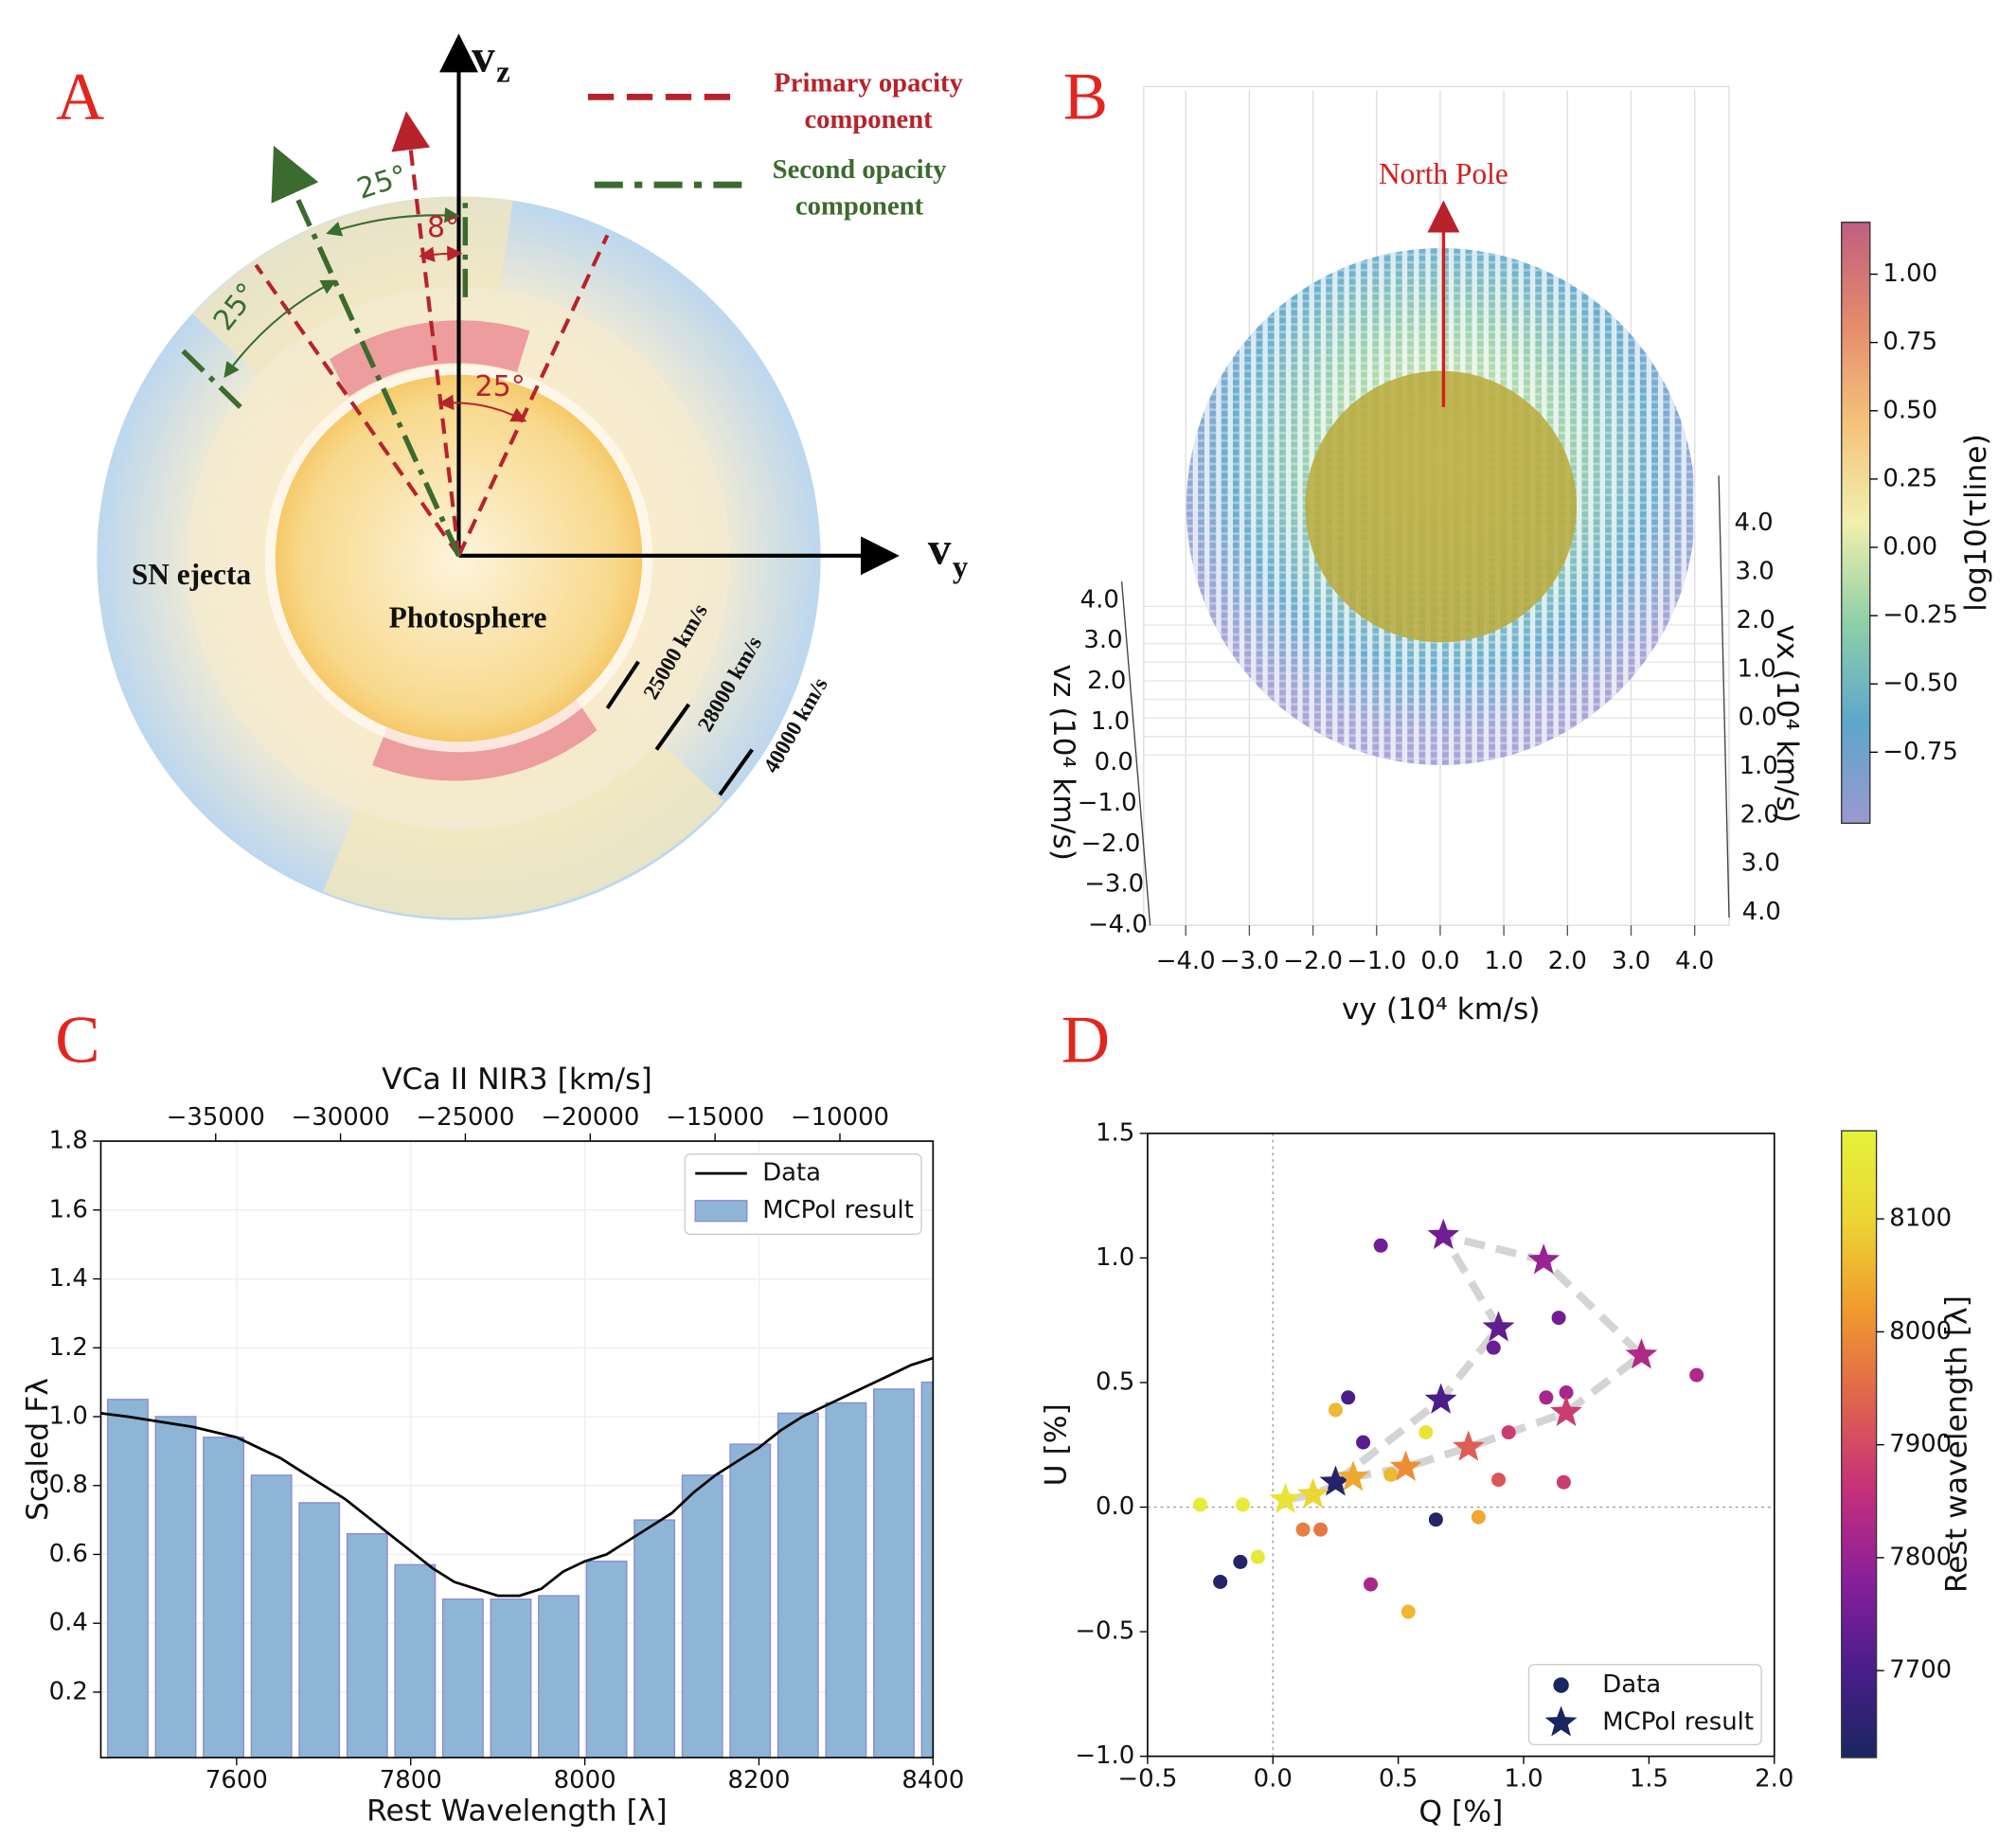 This screenshot has width=2016, height=1839. I want to click on colorbar-tick-label: 7800, so click(1920, 1557).